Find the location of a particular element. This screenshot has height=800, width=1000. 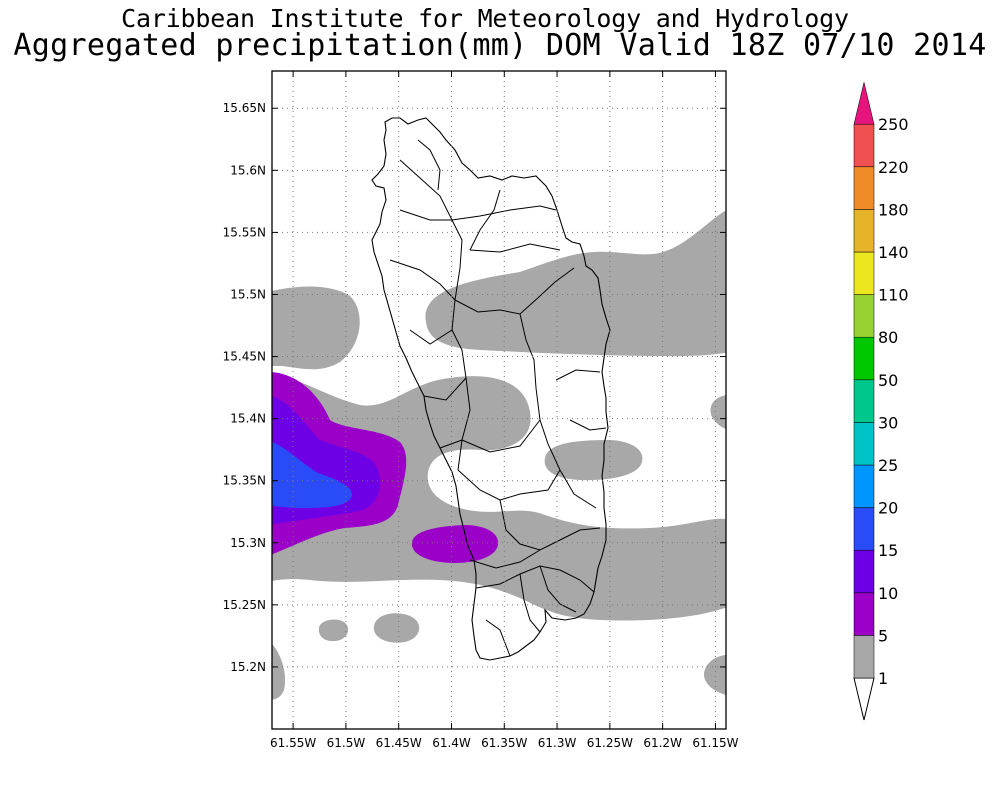

precip-area-1mm-west-bottom is located at coordinates (278, 671).